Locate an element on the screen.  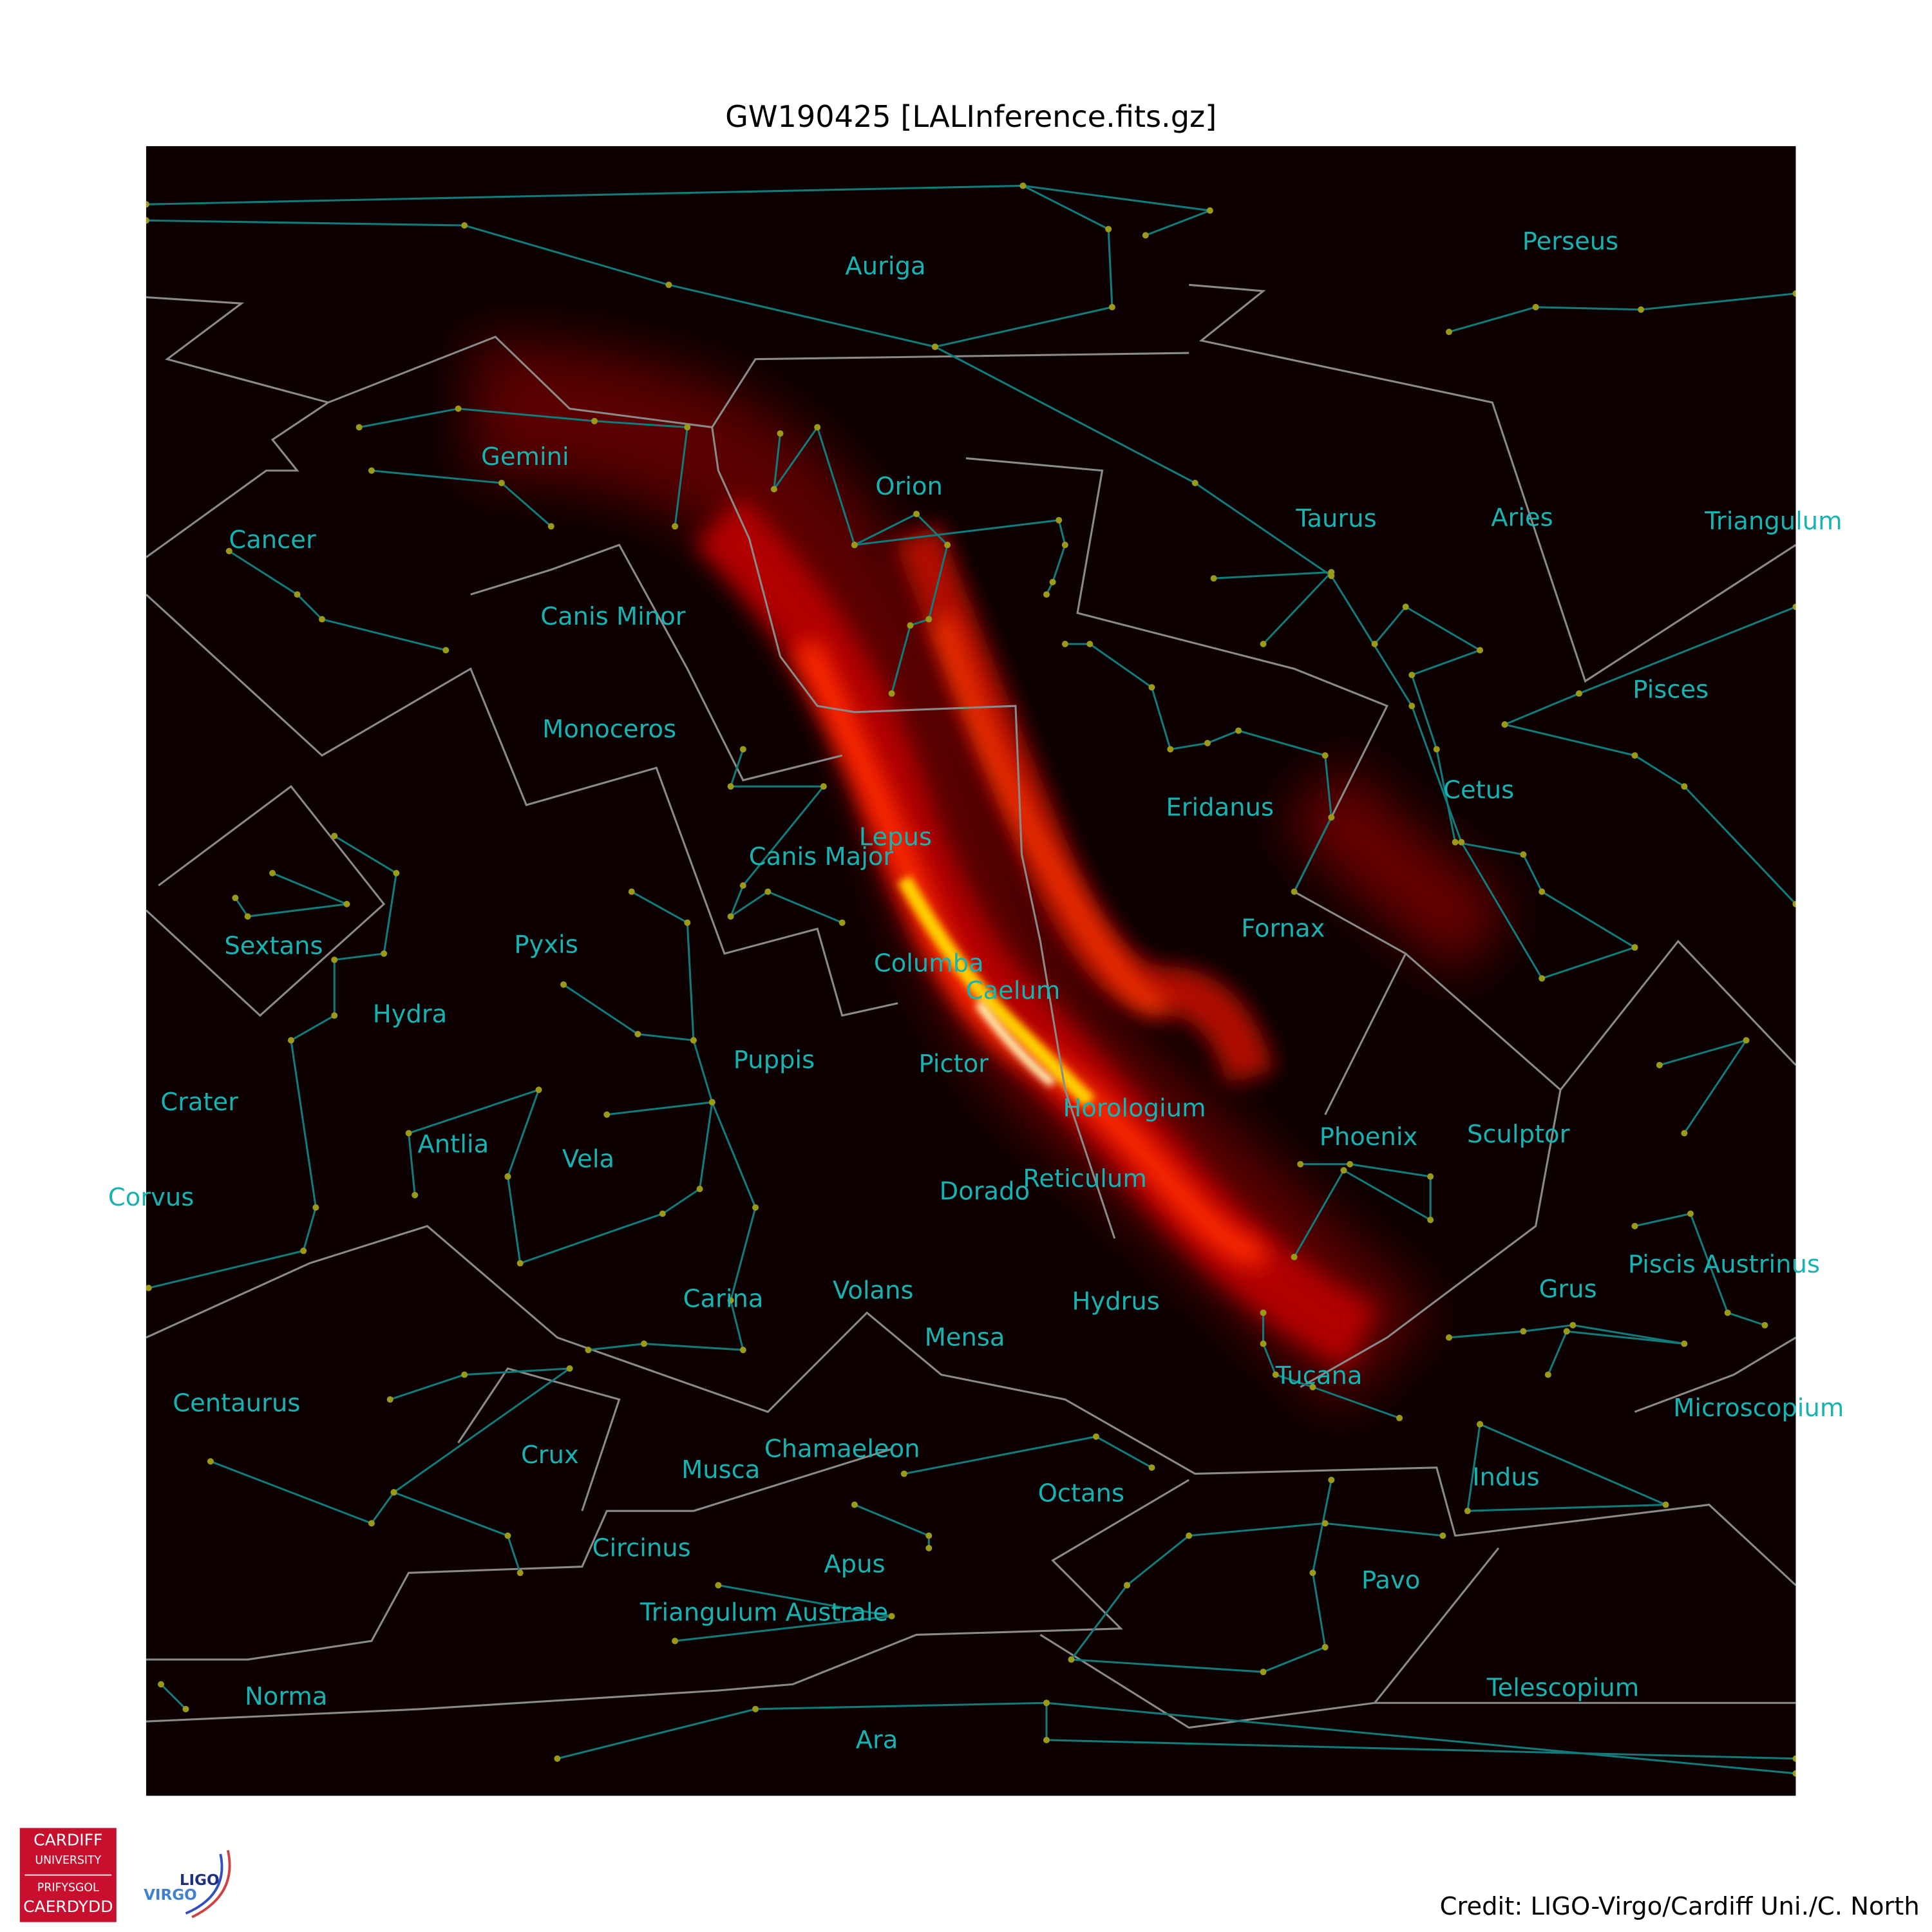
constellation-label: Volans is located at coordinates (874, 1290).